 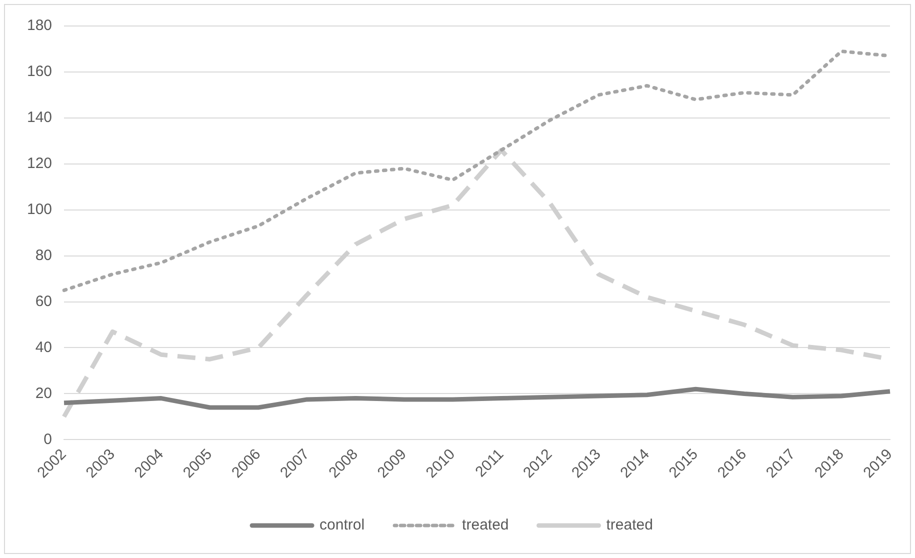 What do you see at coordinates (39, 117) in the screenshot?
I see `y-tick-label: 140` at bounding box center [39, 117].